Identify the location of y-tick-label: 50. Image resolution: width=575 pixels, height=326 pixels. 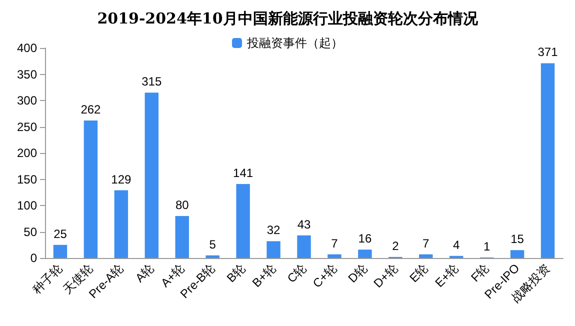
(31, 231).